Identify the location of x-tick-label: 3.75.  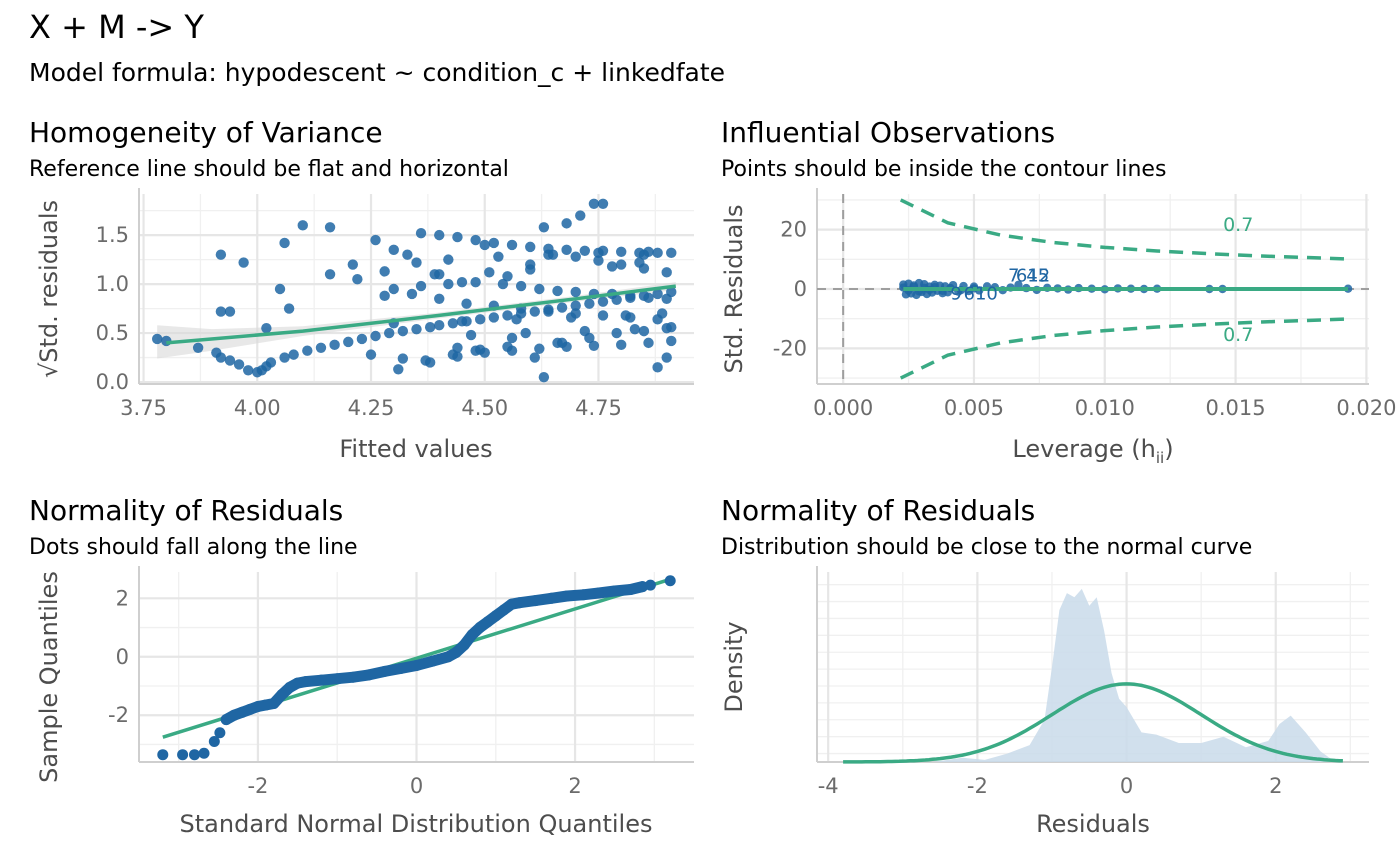
(143, 408).